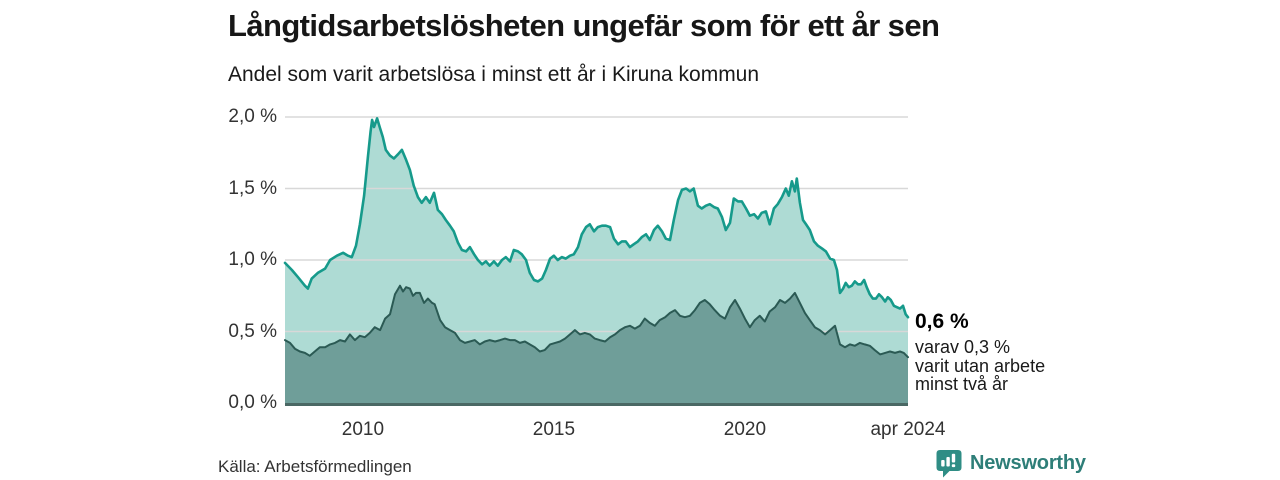 The width and height of the screenshot is (1280, 480). What do you see at coordinates (1028, 463) in the screenshot?
I see `newsworthy-wordmark: Newsworthy` at bounding box center [1028, 463].